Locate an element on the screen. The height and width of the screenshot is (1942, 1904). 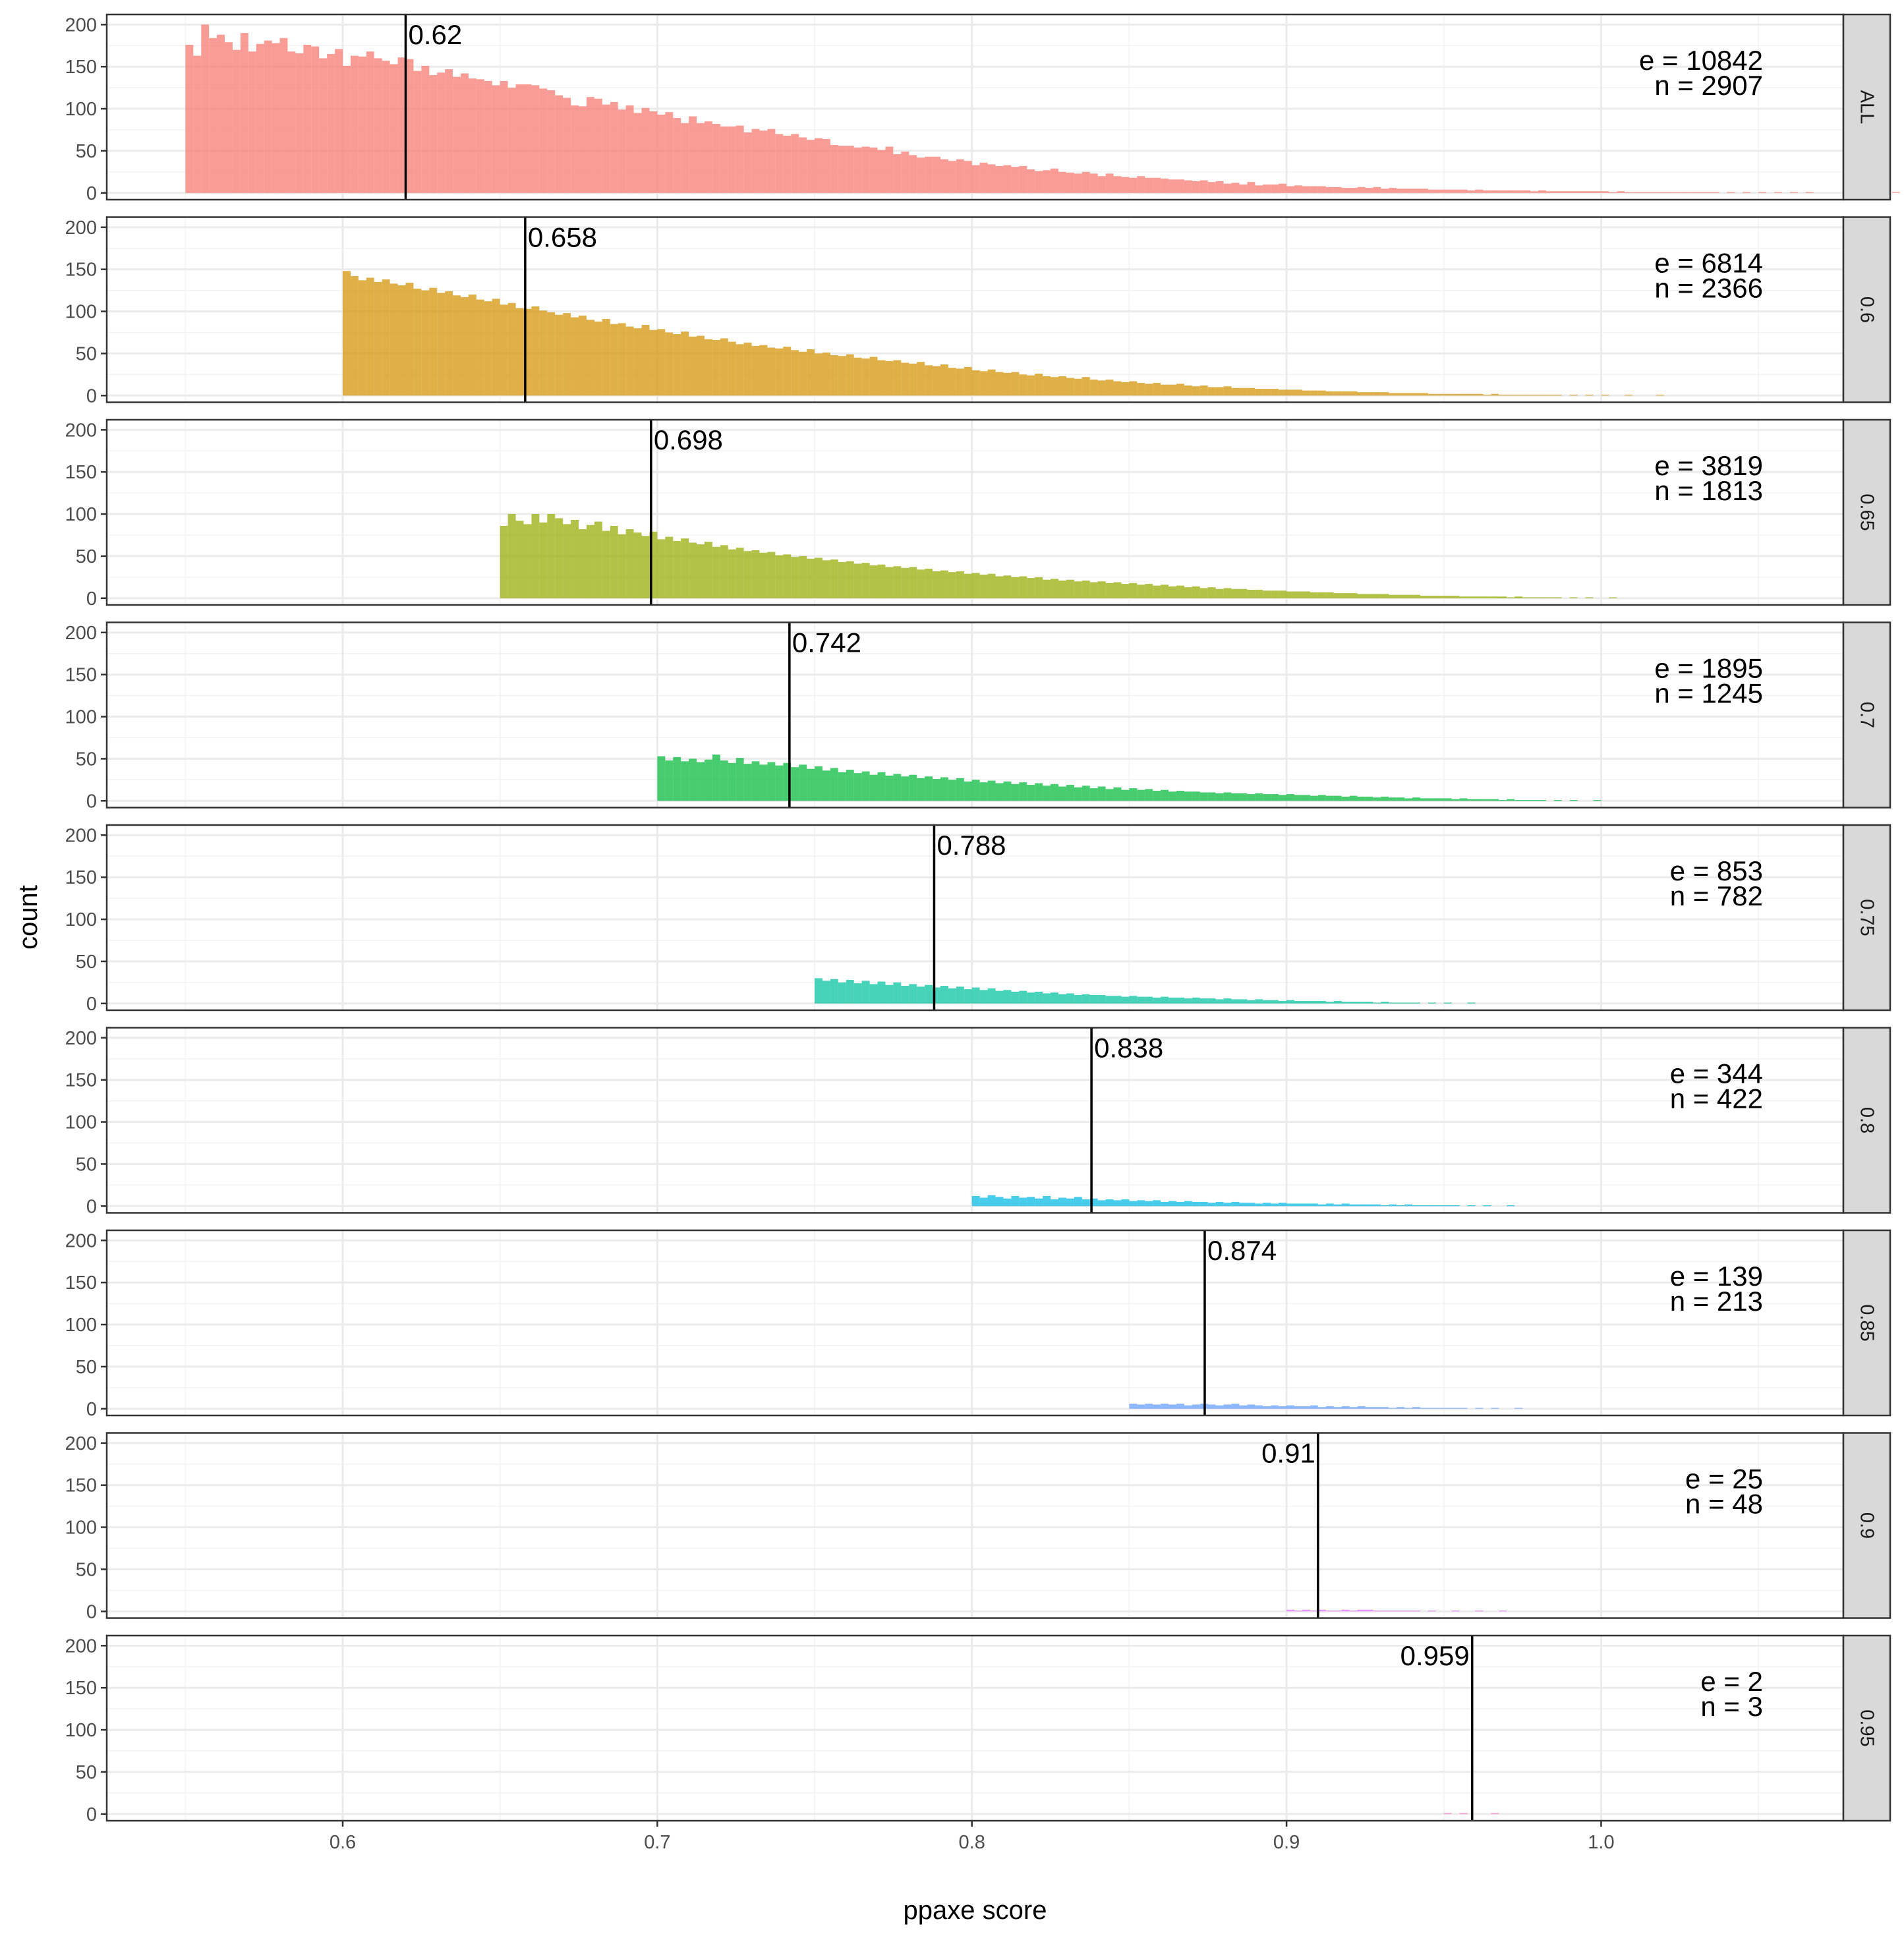
x-tick-label: 0.8 is located at coordinates (972, 1843).